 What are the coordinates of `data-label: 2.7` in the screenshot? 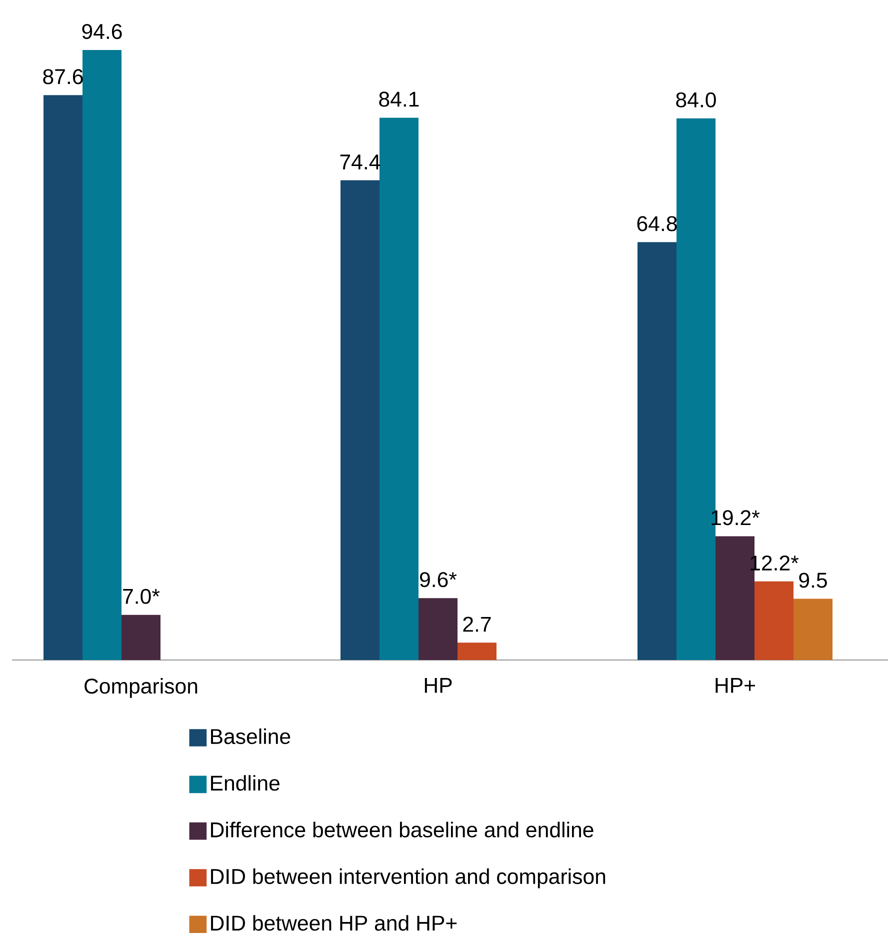 It's located at (477, 624).